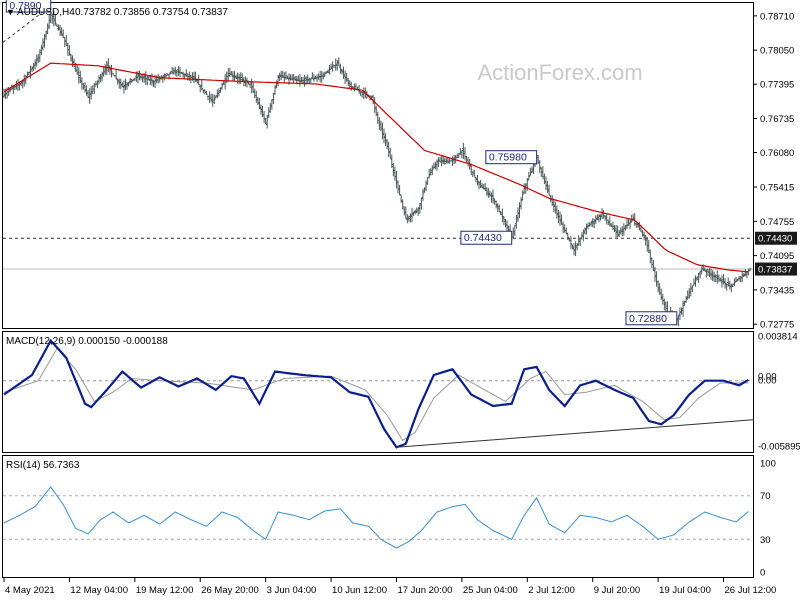 The width and height of the screenshot is (800, 605). I want to click on macd-signal-line, so click(376, 394).